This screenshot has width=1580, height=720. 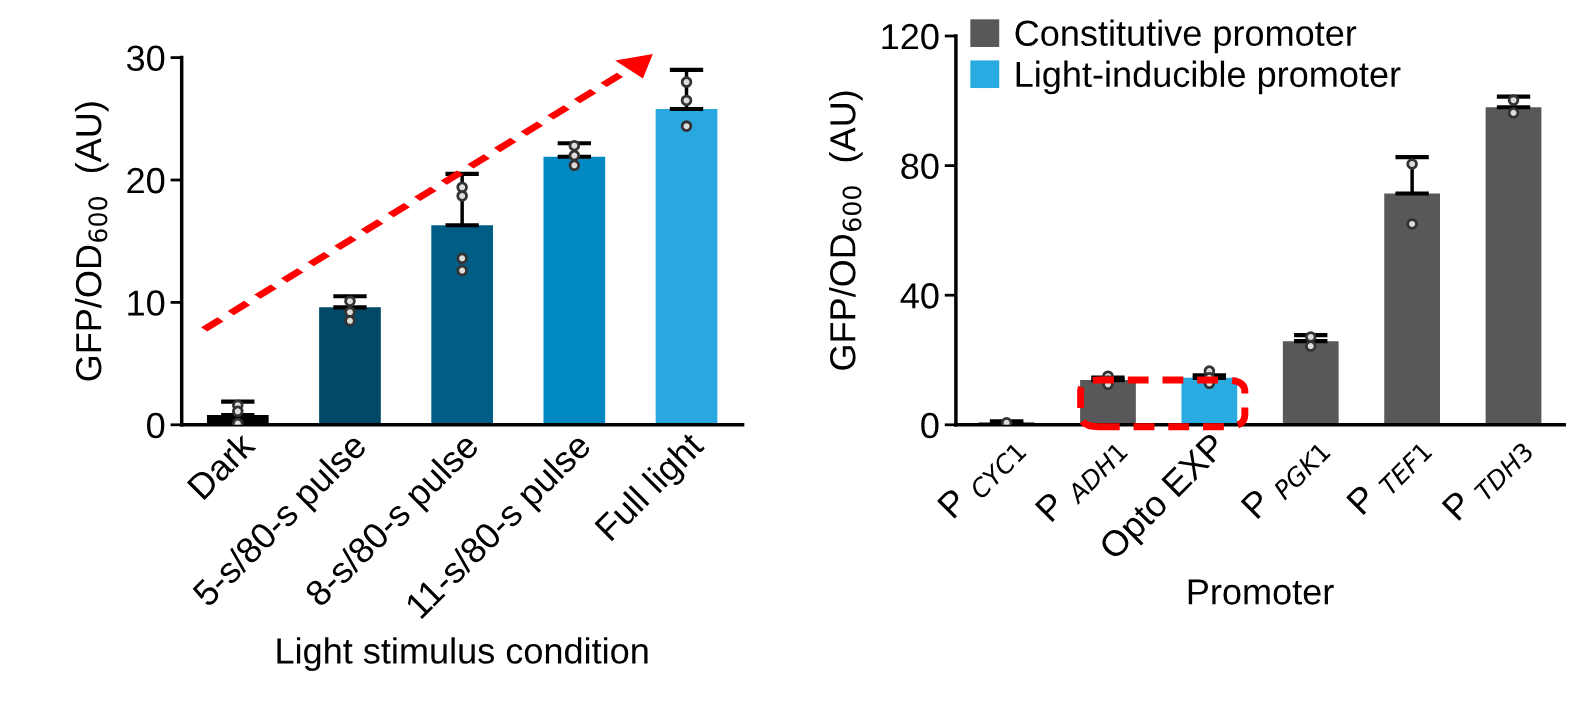 I want to click on y-tick-label: 40, so click(x=919, y=296).